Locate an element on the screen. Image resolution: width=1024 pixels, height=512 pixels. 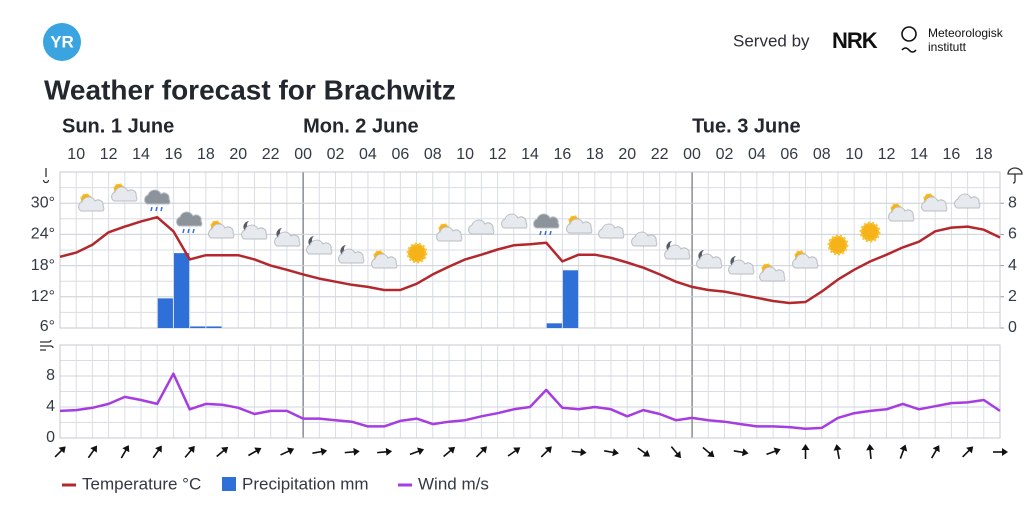
precip-tick-label: 8 is located at coordinates (1012, 202).